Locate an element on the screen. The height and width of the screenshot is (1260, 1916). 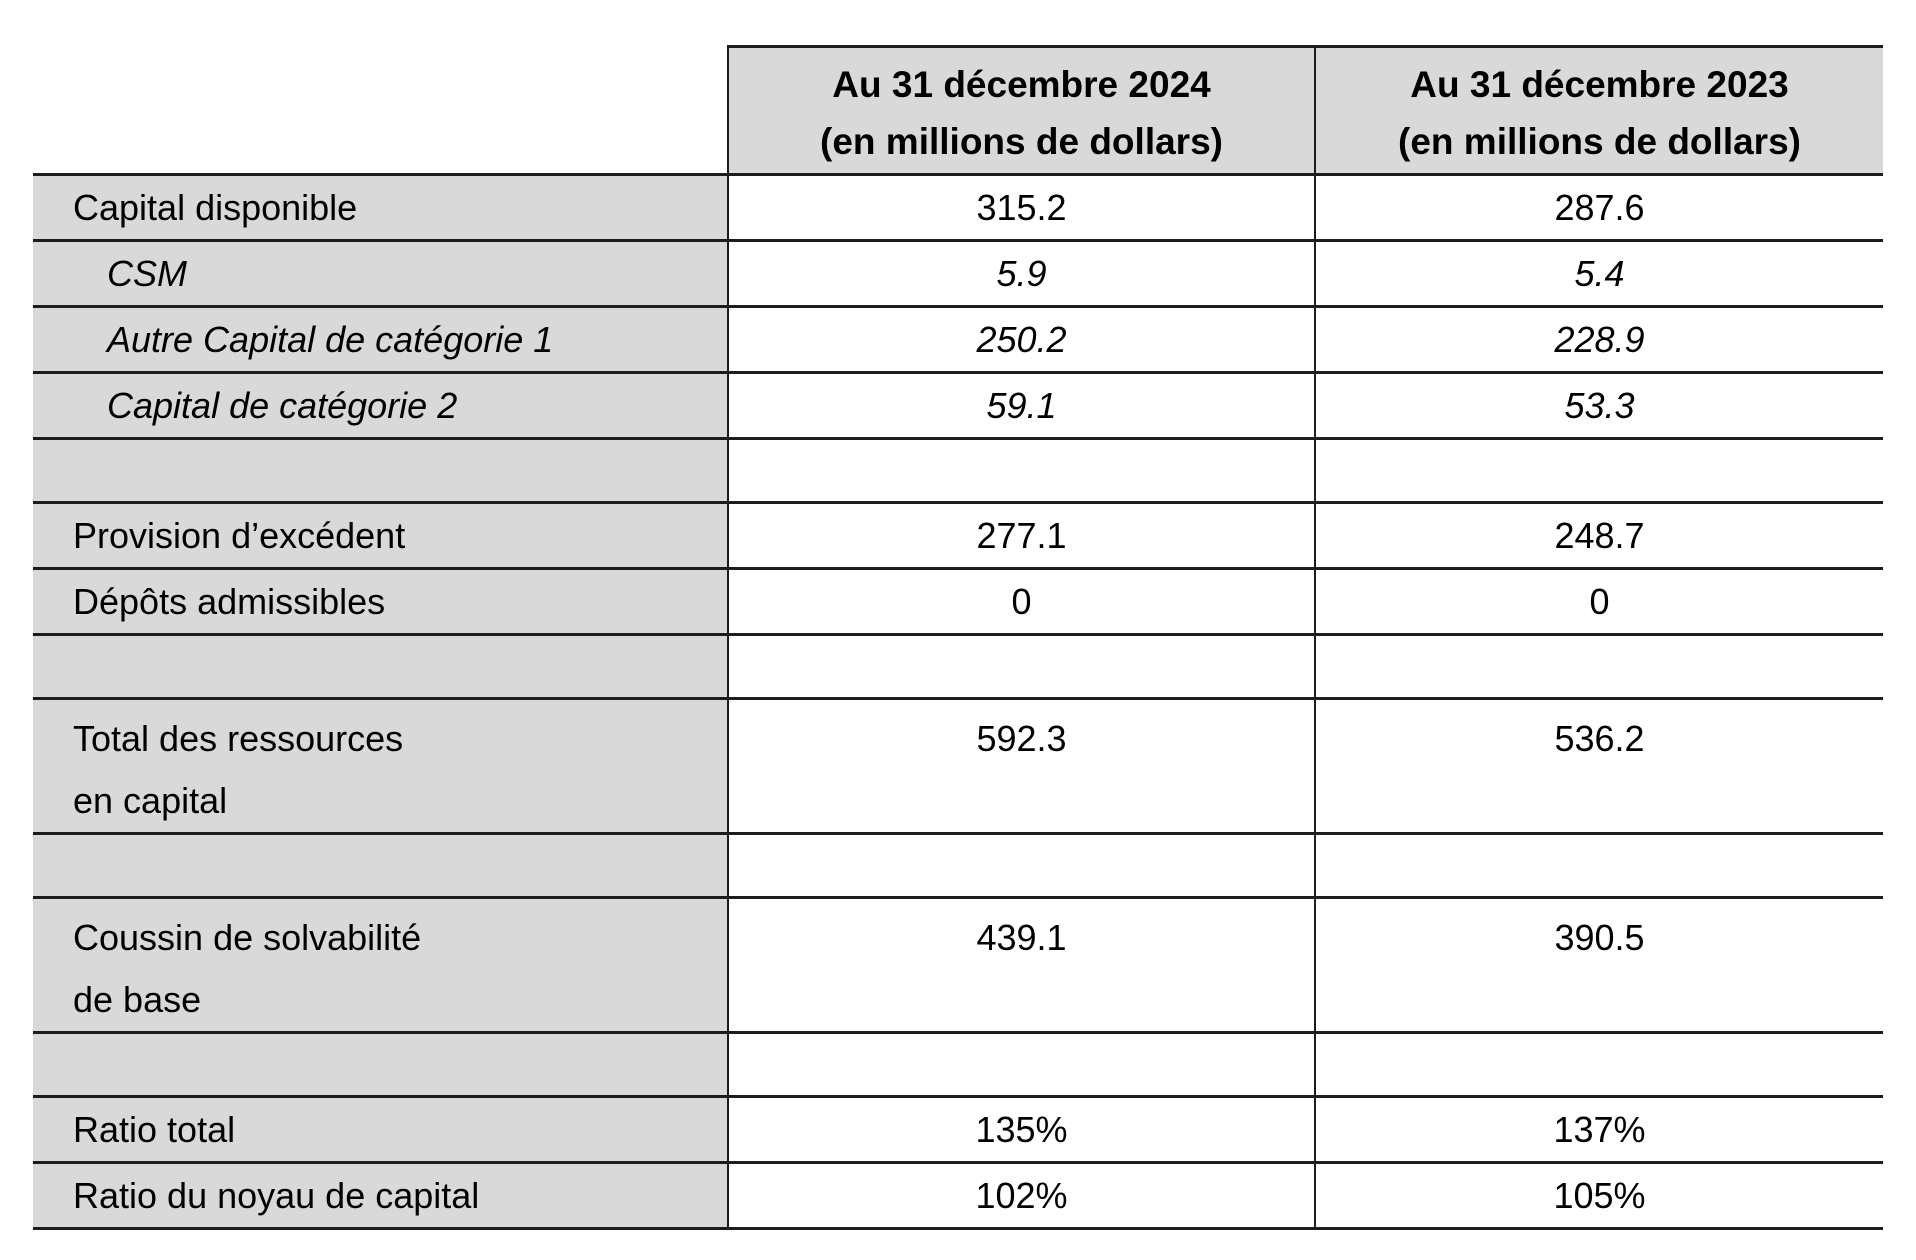
value-2023: 390.5 is located at coordinates (1598, 965).